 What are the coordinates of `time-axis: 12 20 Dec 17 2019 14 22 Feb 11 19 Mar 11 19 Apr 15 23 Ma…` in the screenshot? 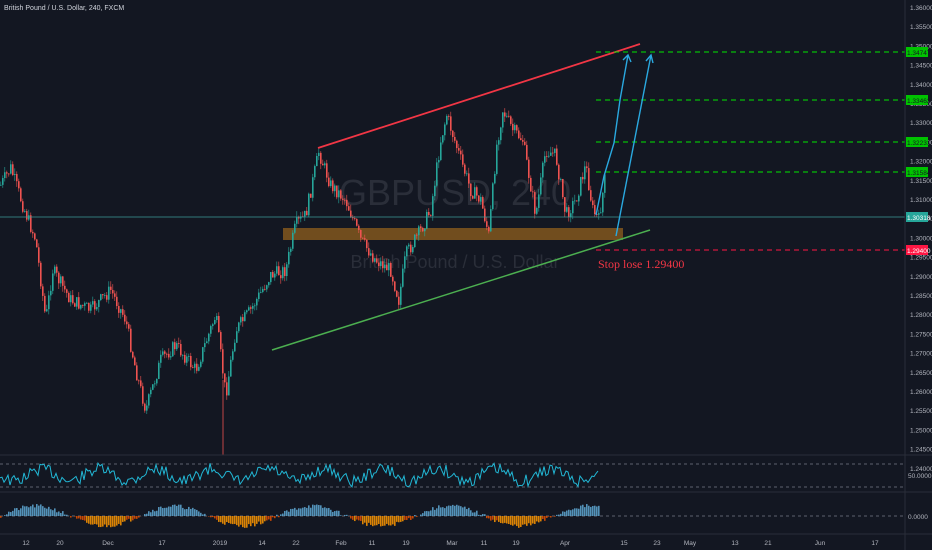 It's located at (450, 543).